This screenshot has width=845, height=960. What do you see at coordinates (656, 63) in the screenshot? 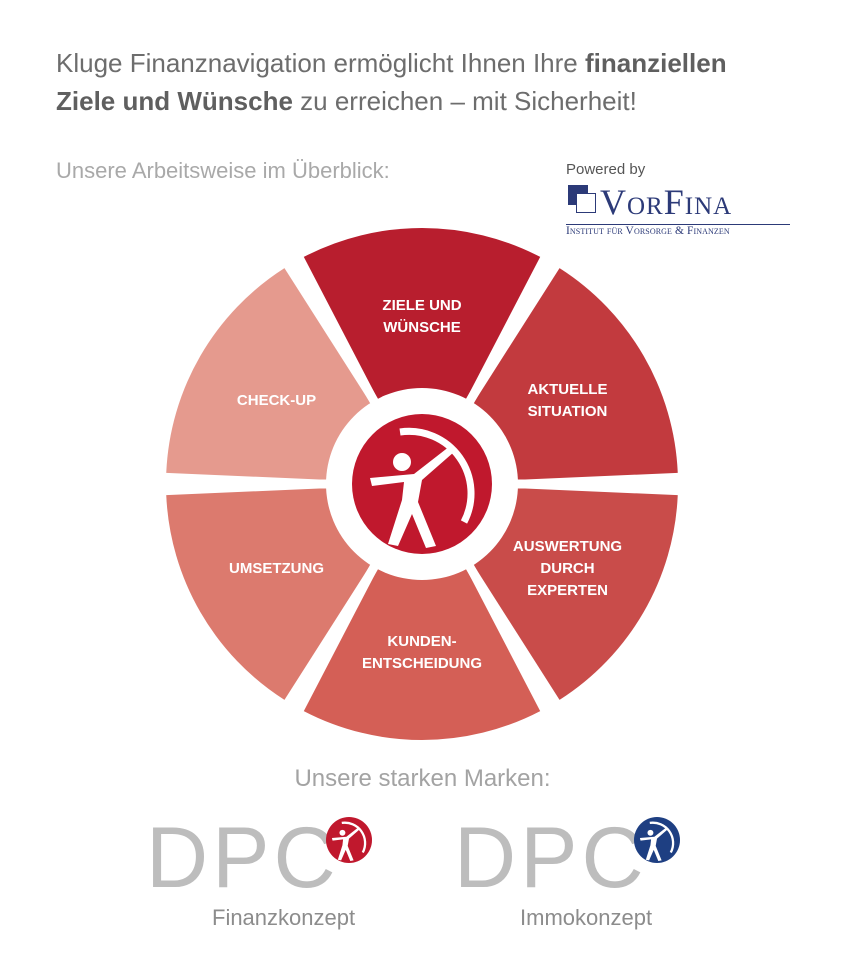
I see `headline-bold1: finanziellen` at bounding box center [656, 63].